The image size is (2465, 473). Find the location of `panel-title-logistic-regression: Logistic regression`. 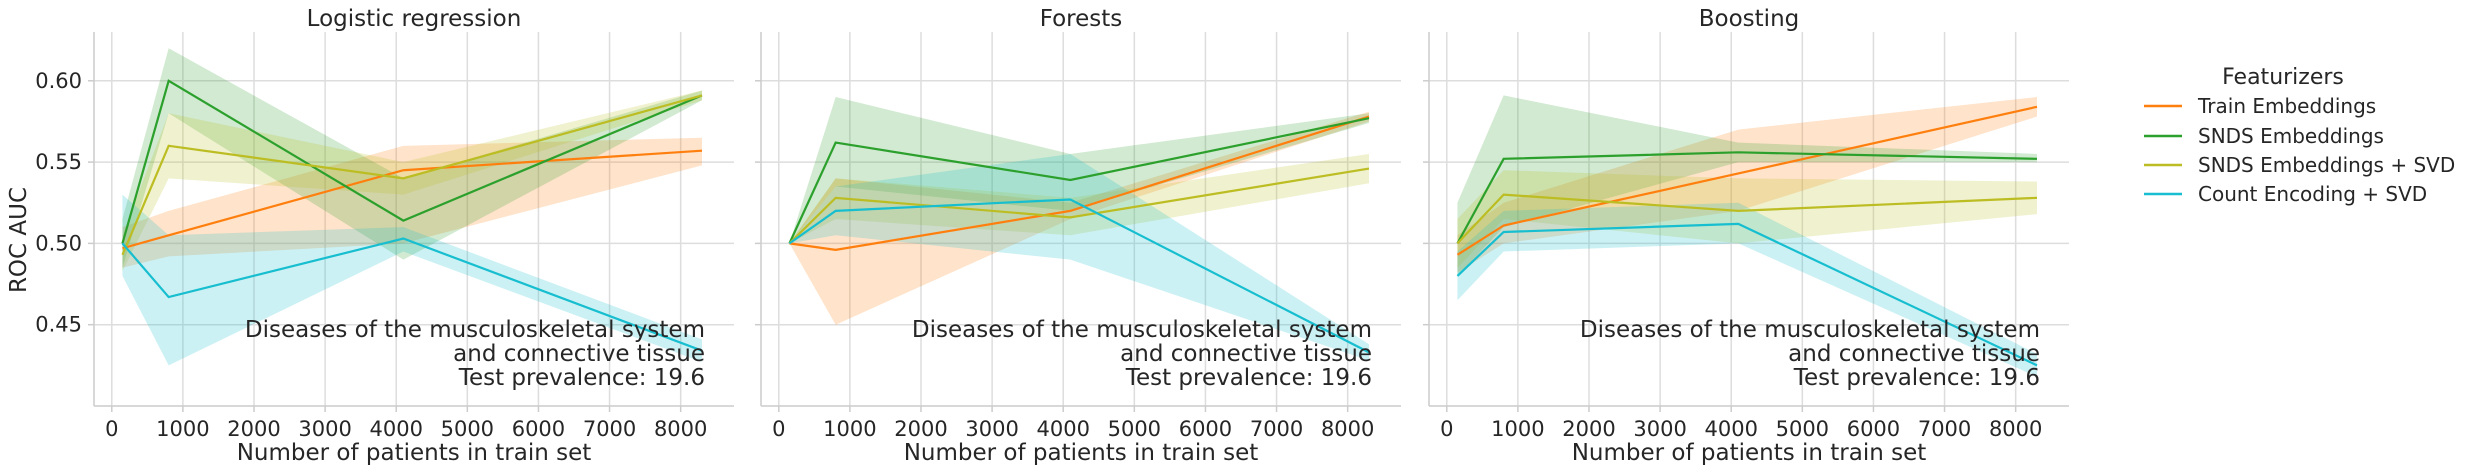

panel-title-logistic-regression: Logistic regression is located at coordinates (414, 19).